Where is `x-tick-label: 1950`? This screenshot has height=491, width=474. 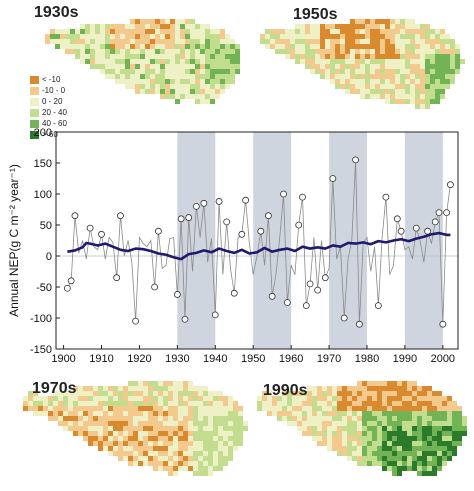 x-tick-label: 1950 is located at coordinates (253, 359).